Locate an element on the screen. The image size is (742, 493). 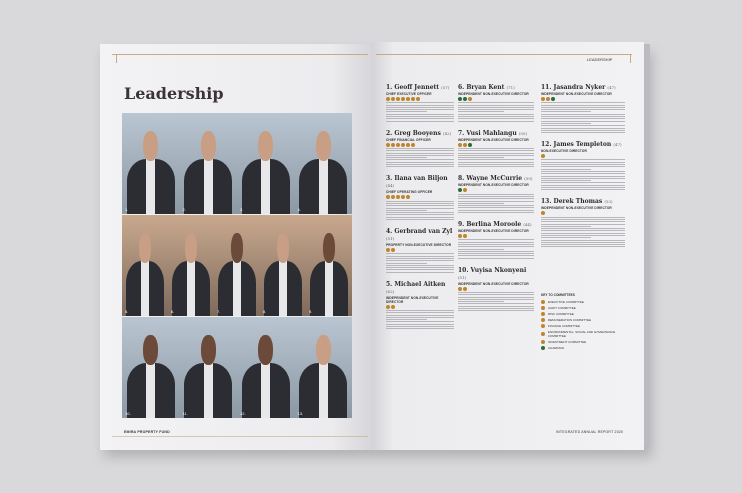
portrait-photo: 2. is located at coordinates (208, 163).